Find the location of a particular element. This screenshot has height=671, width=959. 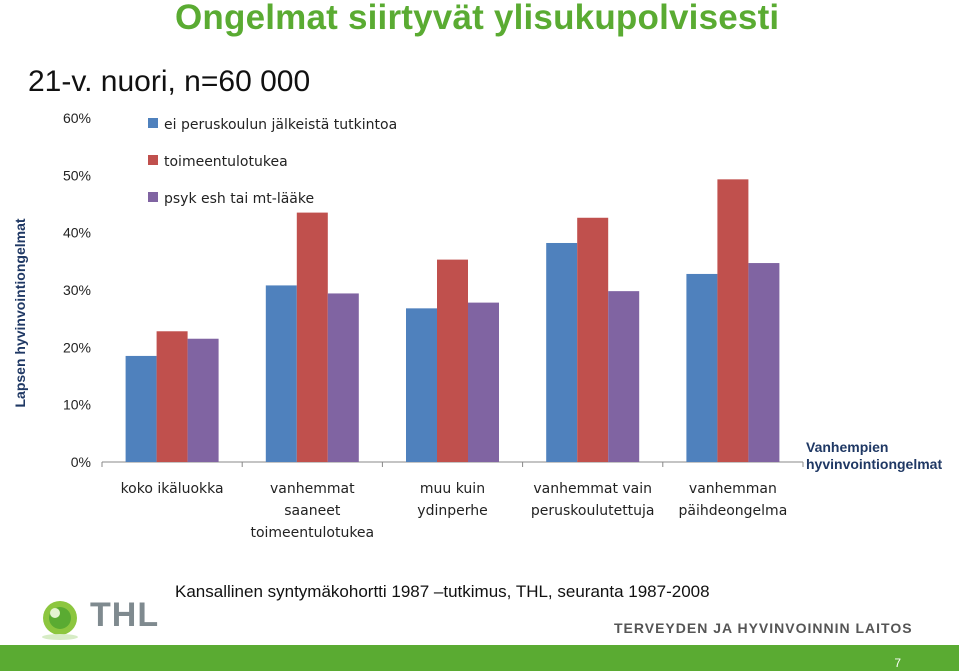

x-axis-note-line1: Vanhempien is located at coordinates (847, 447).